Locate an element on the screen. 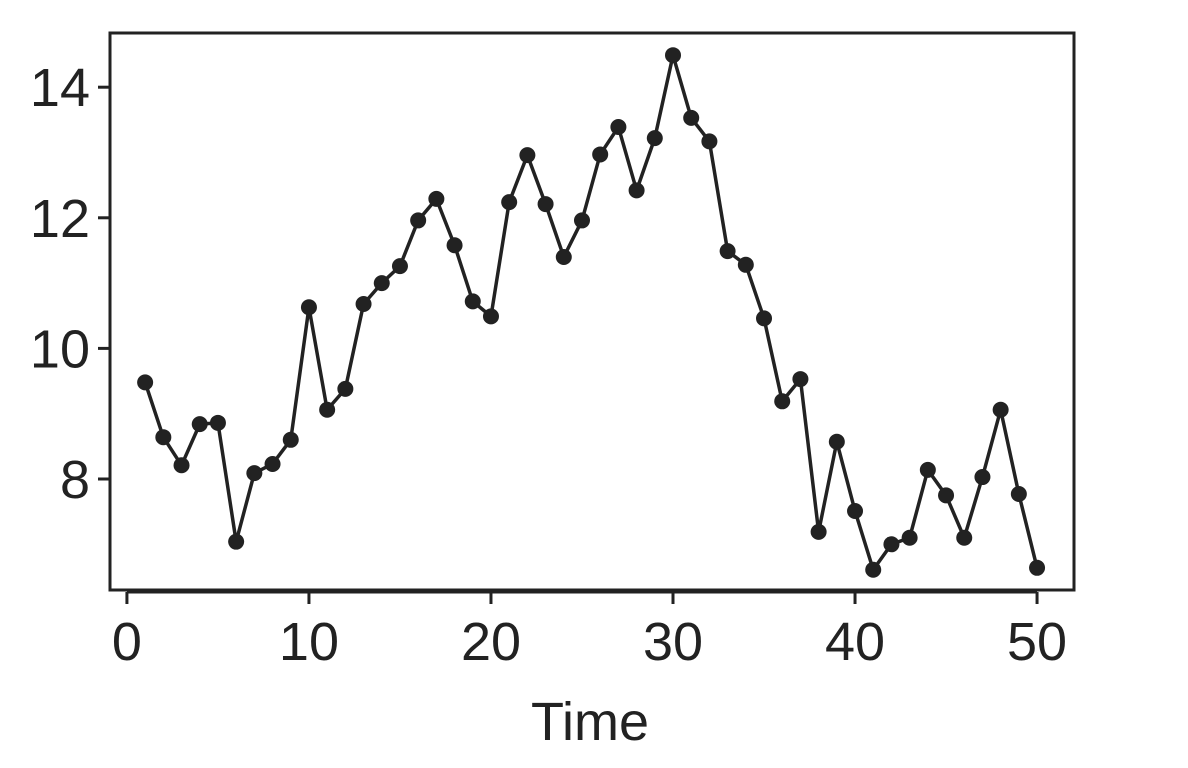  y-tick-label: 12 is located at coordinates (60, 219).